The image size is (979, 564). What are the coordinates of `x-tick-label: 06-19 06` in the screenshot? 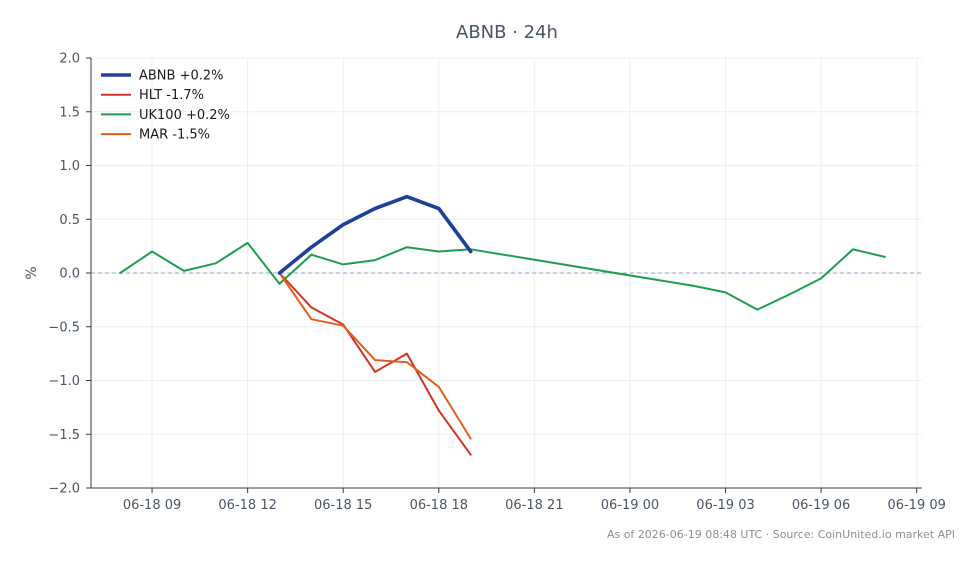 It's located at (821, 505).